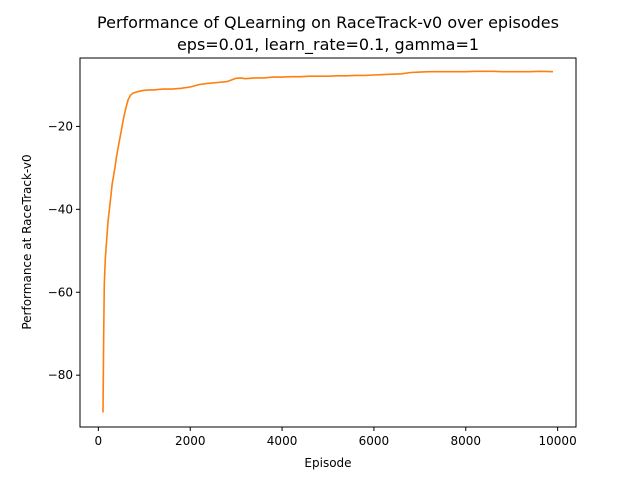  I want to click on x-axis-ticks: 0 2000 4000 6000 8000 10000, so click(336, 437).